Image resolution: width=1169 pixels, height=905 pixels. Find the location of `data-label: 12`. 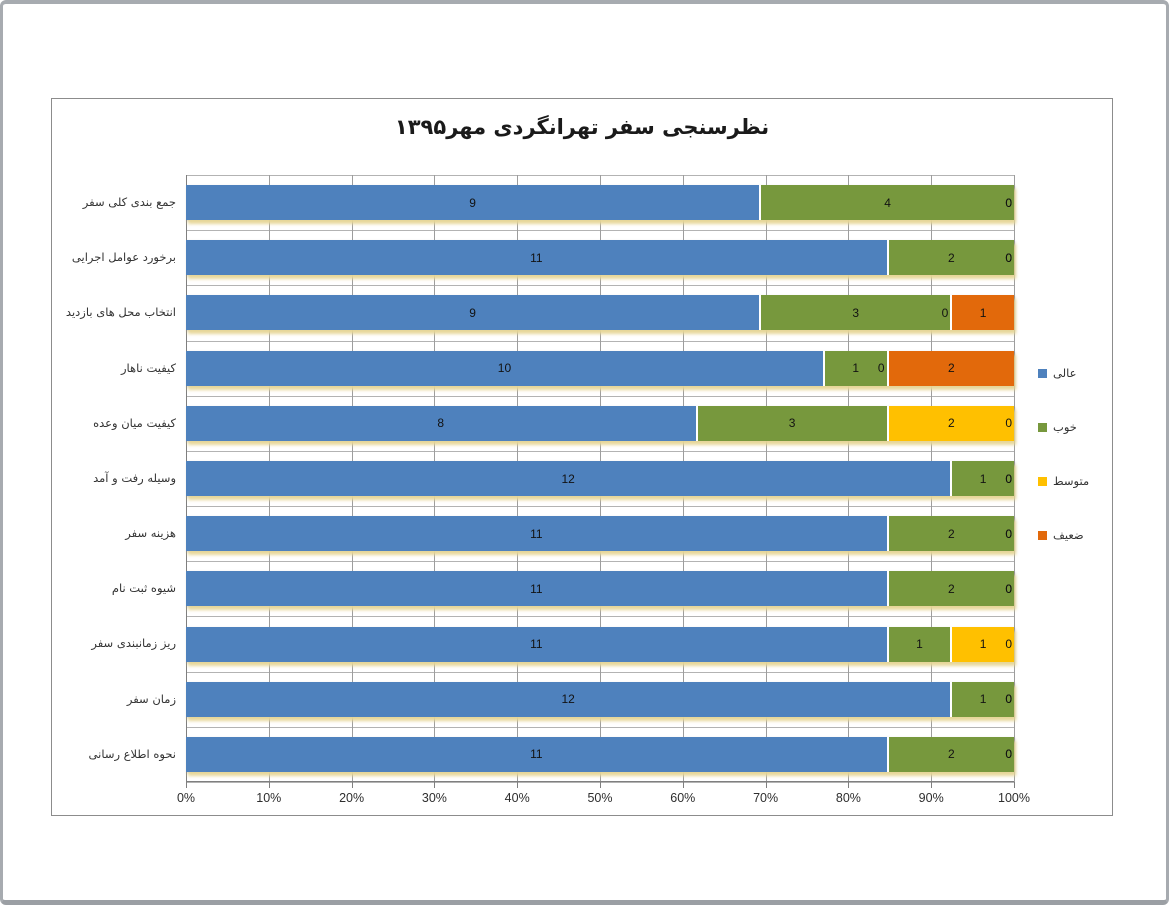

data-label: 12 is located at coordinates (568, 478).